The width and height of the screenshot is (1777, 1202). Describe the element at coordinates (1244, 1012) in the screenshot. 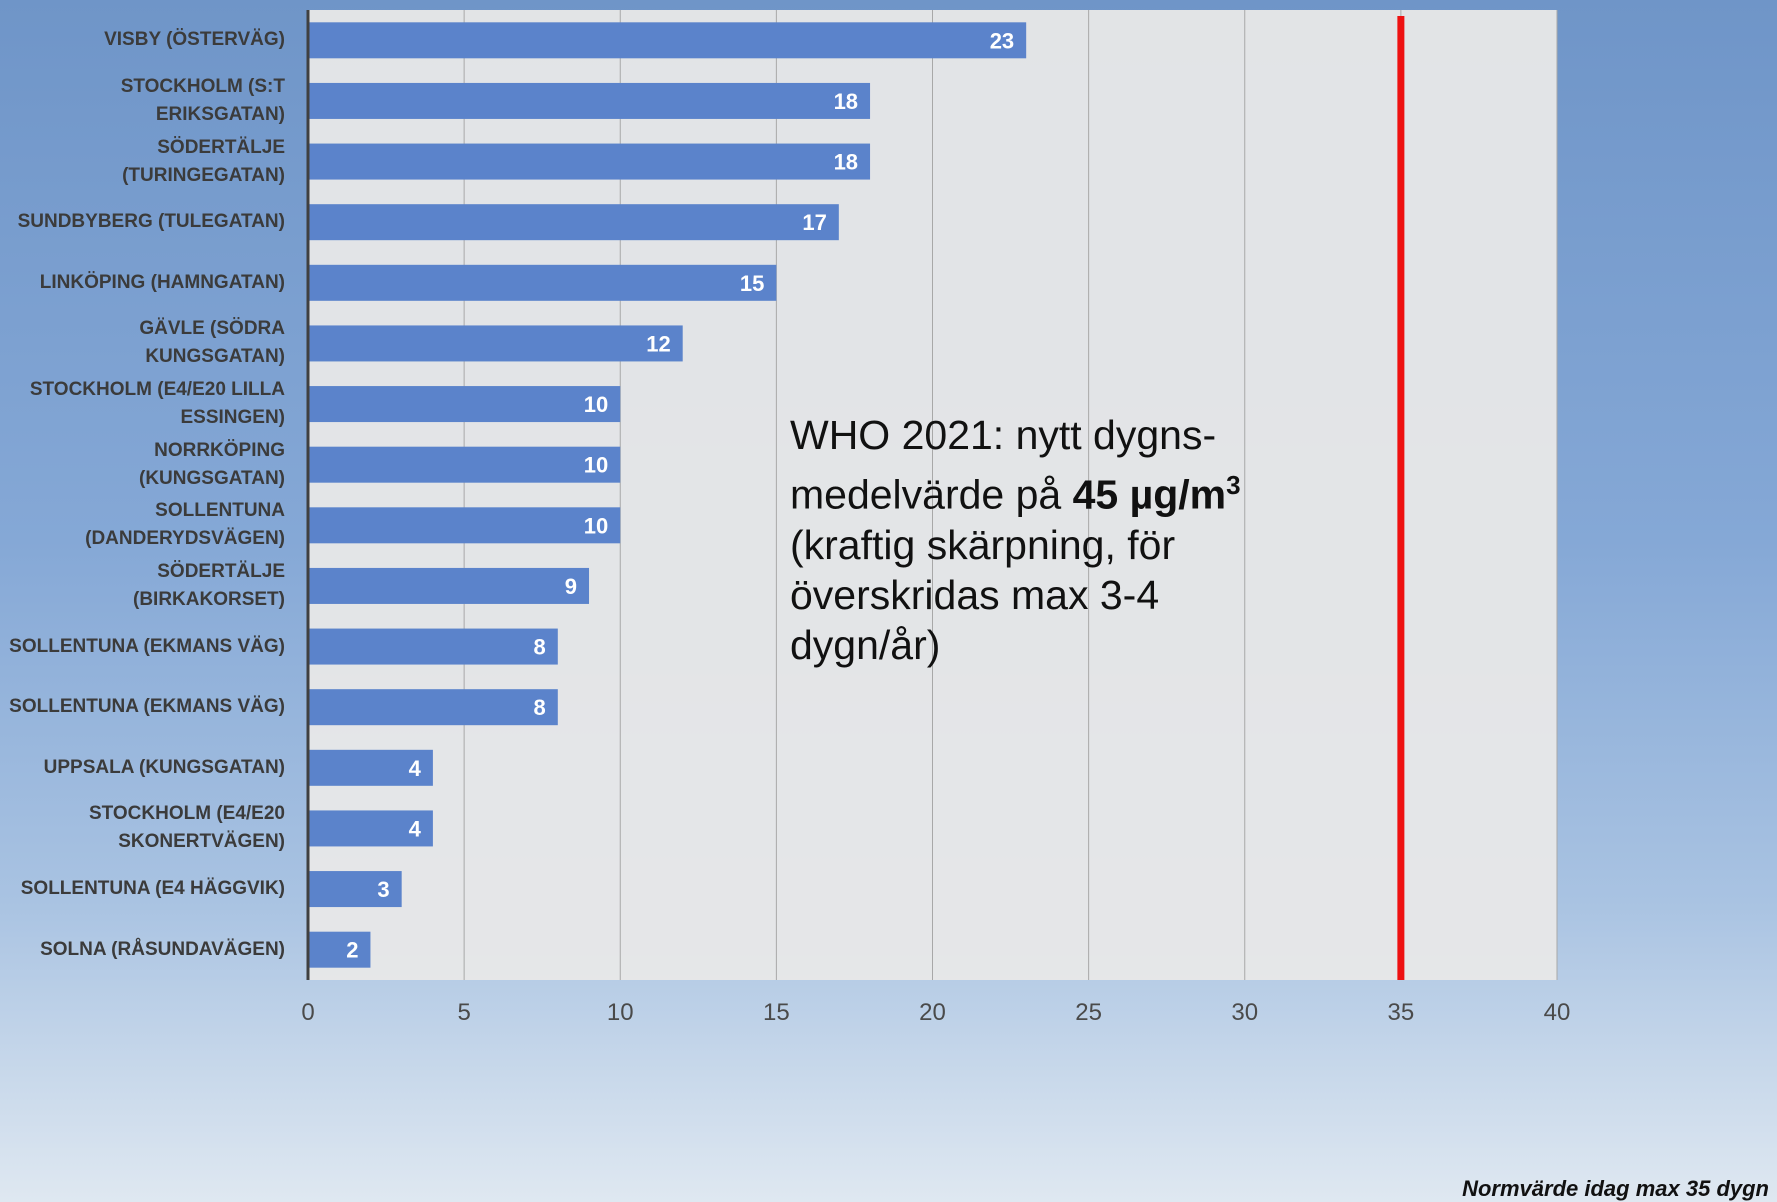

I see `x-tick-label: 30` at that location.